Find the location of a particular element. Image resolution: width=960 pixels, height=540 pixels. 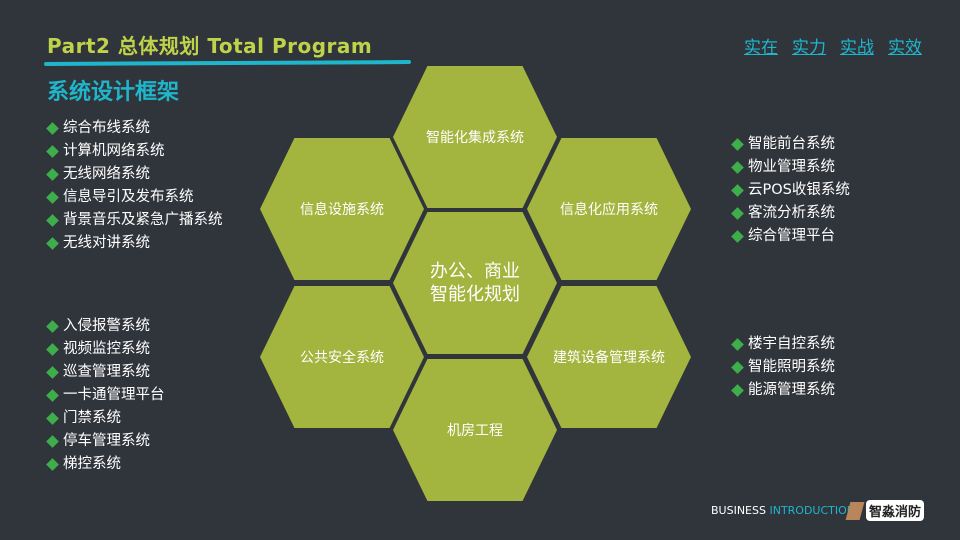

list-item-label: 综合管理平台 is located at coordinates (791, 236).